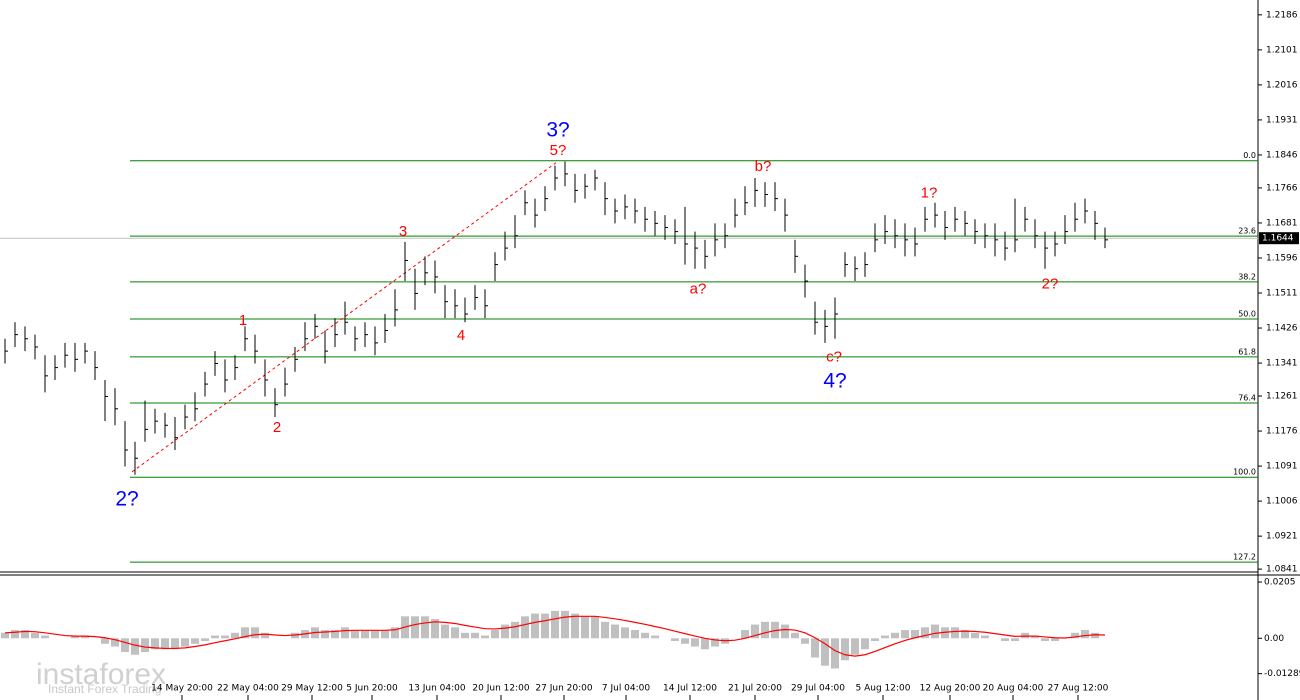  I want to click on y-tick-label: 1.1426, so click(1282, 329).